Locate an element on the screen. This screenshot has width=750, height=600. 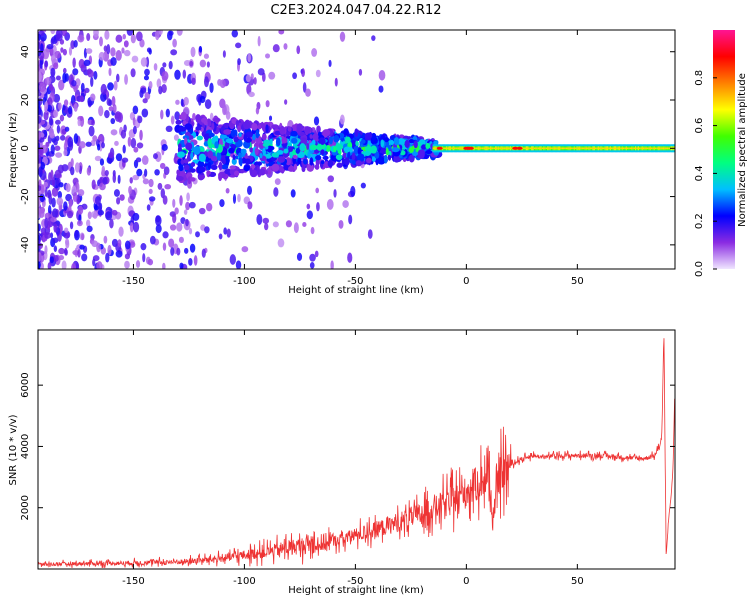
colorbar-tick-label: 0.4 is located at coordinates (699, 173).